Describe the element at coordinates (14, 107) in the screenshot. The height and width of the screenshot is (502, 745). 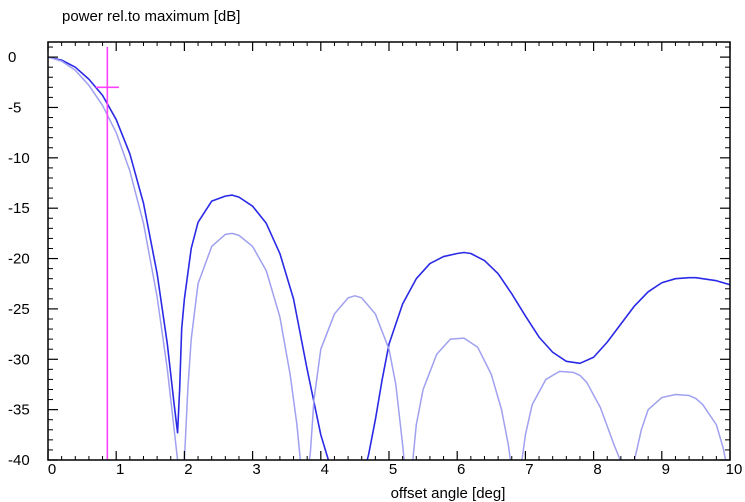
I see `y-tick-label: -5` at that location.